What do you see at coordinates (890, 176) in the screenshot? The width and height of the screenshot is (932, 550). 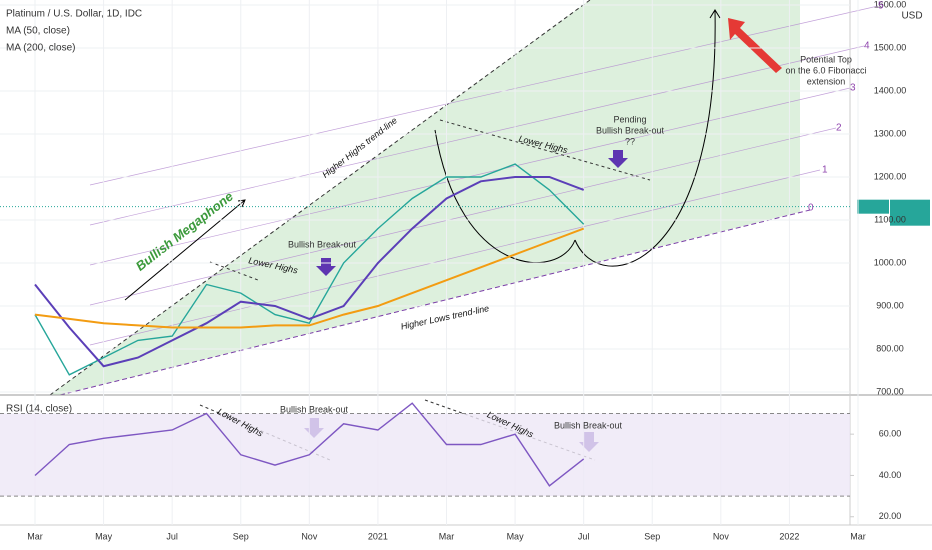 I see `y-tick-label: 1200.00` at bounding box center [890, 176].